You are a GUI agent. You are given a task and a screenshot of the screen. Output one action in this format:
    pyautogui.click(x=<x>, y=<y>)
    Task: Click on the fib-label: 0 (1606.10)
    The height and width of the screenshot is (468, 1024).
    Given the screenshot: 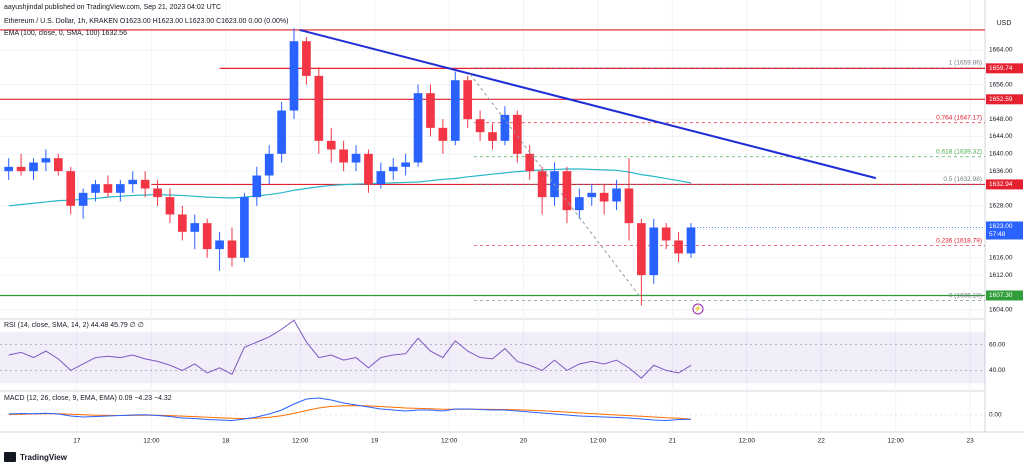 What is the action you would take?
    pyautogui.click(x=965, y=295)
    